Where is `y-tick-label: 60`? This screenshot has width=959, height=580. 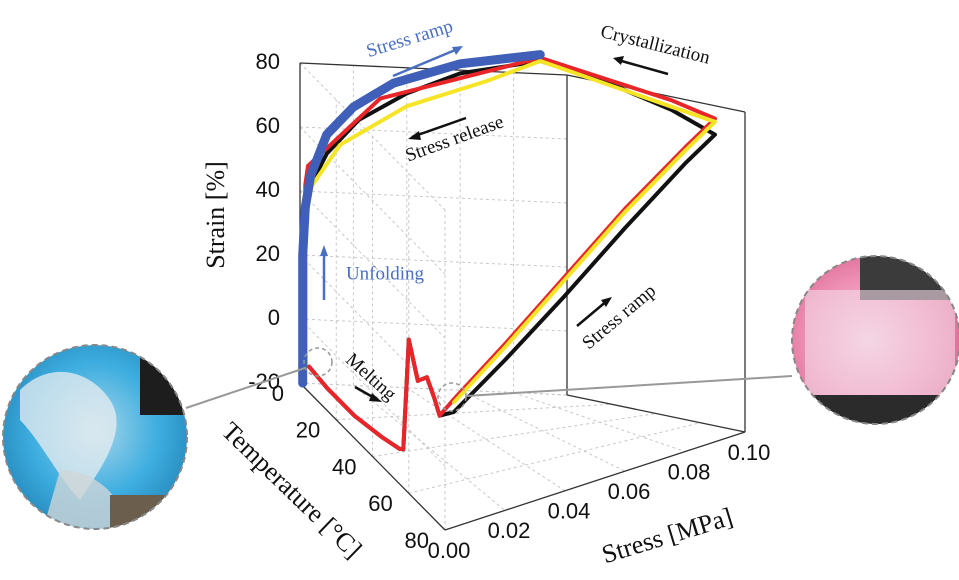 y-tick-label: 60 is located at coordinates (268, 125).